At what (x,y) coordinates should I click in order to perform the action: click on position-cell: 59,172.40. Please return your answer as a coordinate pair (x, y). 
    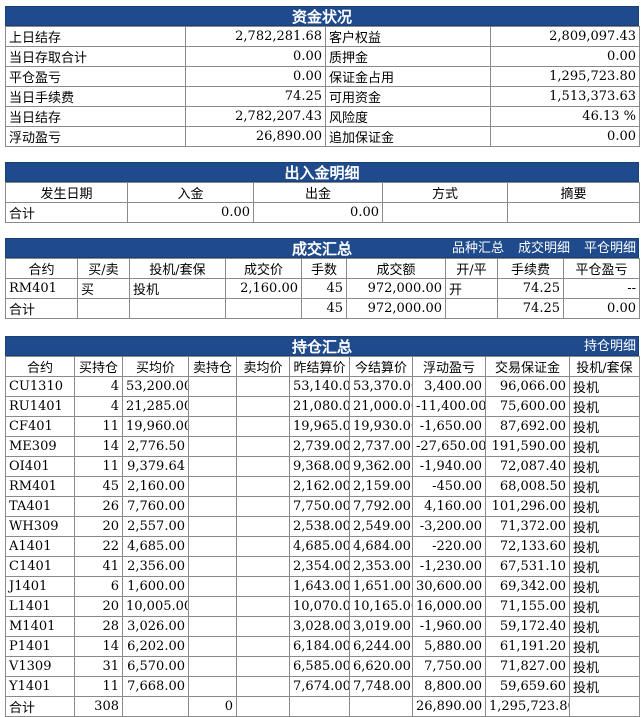
    Looking at the image, I should click on (527, 626).